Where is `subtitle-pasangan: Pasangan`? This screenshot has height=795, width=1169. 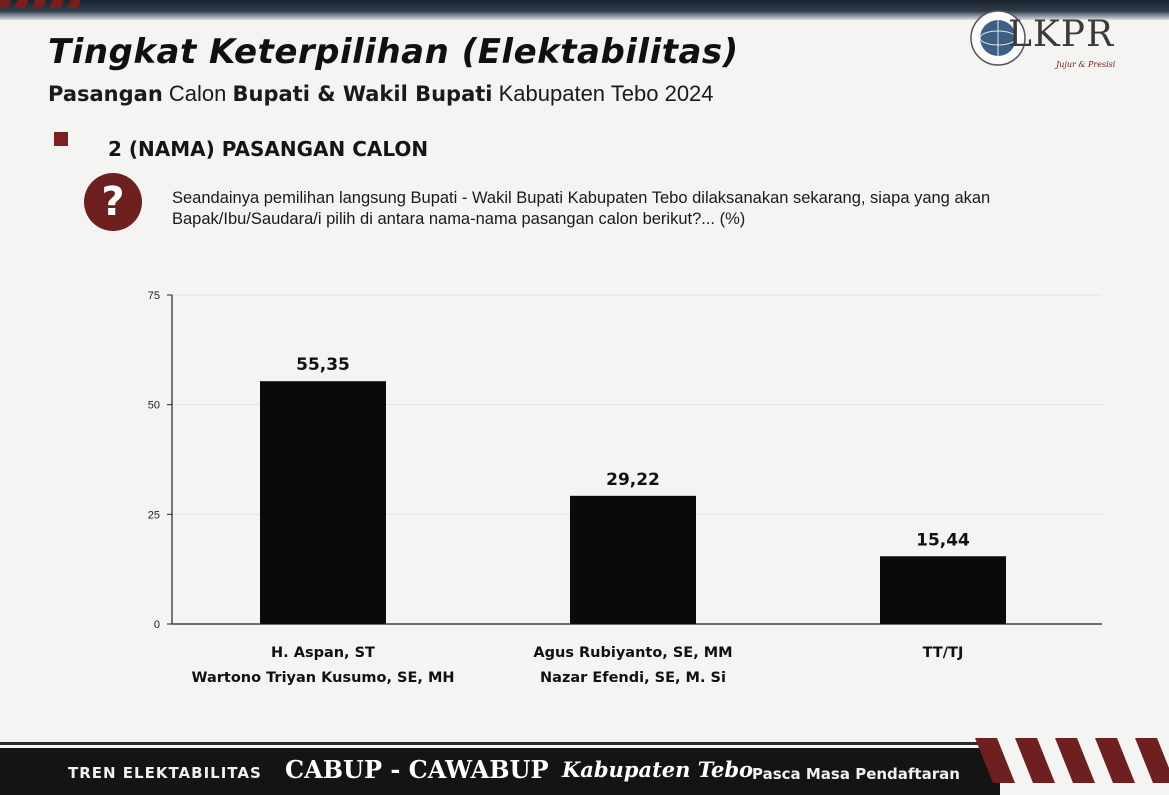 subtitle-pasangan: Pasangan is located at coordinates (105, 94).